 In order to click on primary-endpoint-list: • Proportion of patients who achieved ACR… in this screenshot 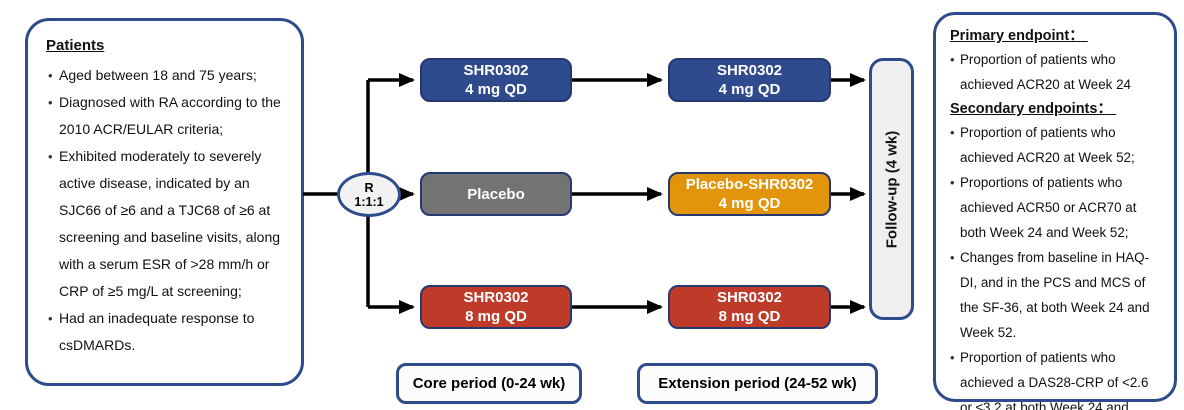, I will do `click(1056, 72)`.